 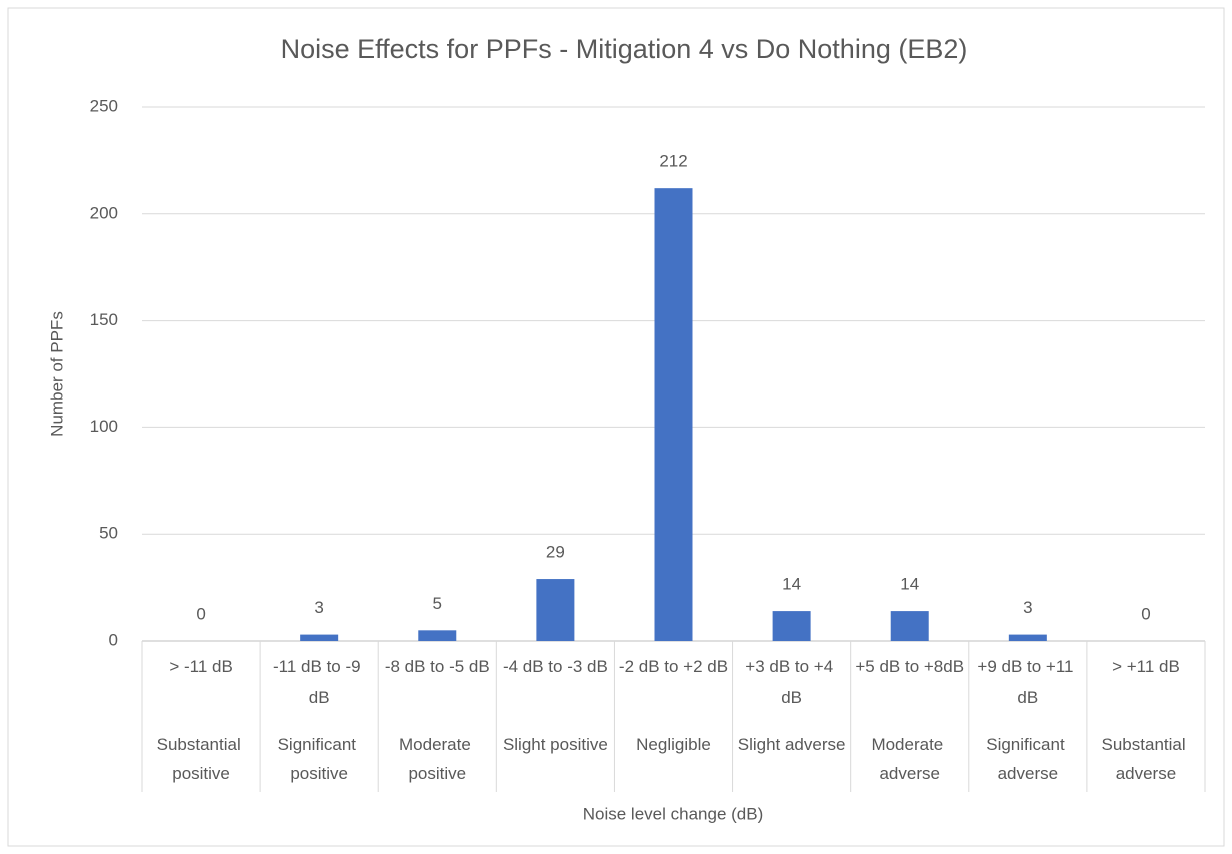 What do you see at coordinates (108, 533) in the screenshot?
I see `y-tick-label: 50` at bounding box center [108, 533].